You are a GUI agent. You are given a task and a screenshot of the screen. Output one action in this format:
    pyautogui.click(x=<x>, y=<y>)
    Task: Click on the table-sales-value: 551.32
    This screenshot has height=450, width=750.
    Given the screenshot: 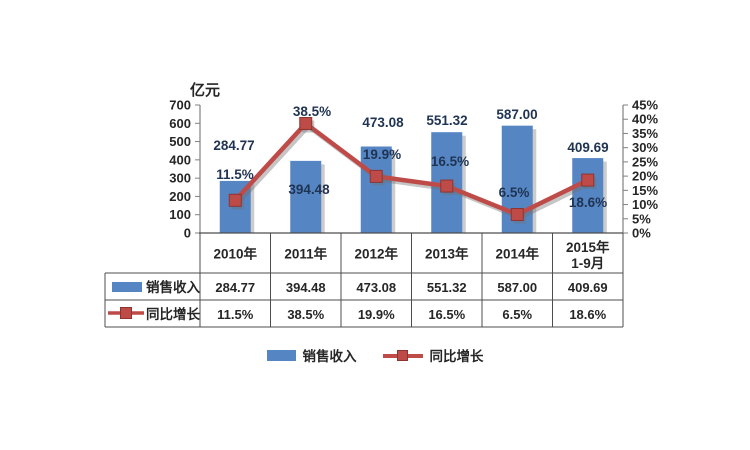 What is the action you would take?
    pyautogui.click(x=447, y=287)
    